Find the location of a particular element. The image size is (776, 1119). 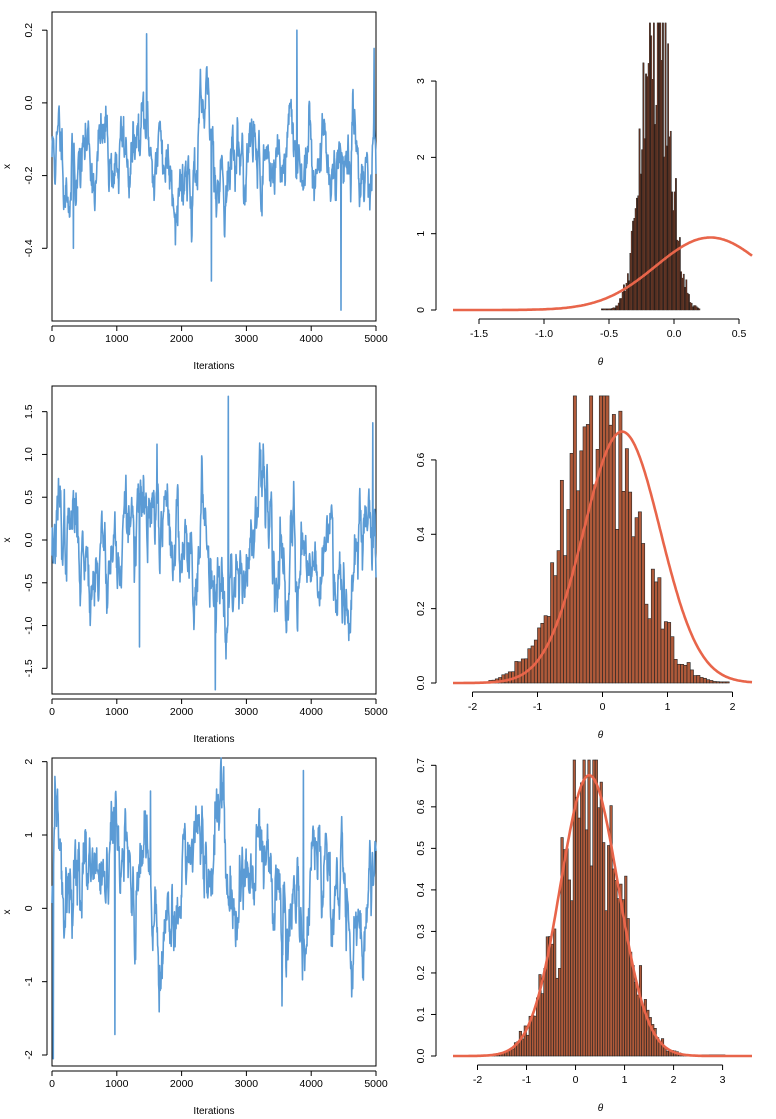

density-curve is located at coordinates (602, 274).